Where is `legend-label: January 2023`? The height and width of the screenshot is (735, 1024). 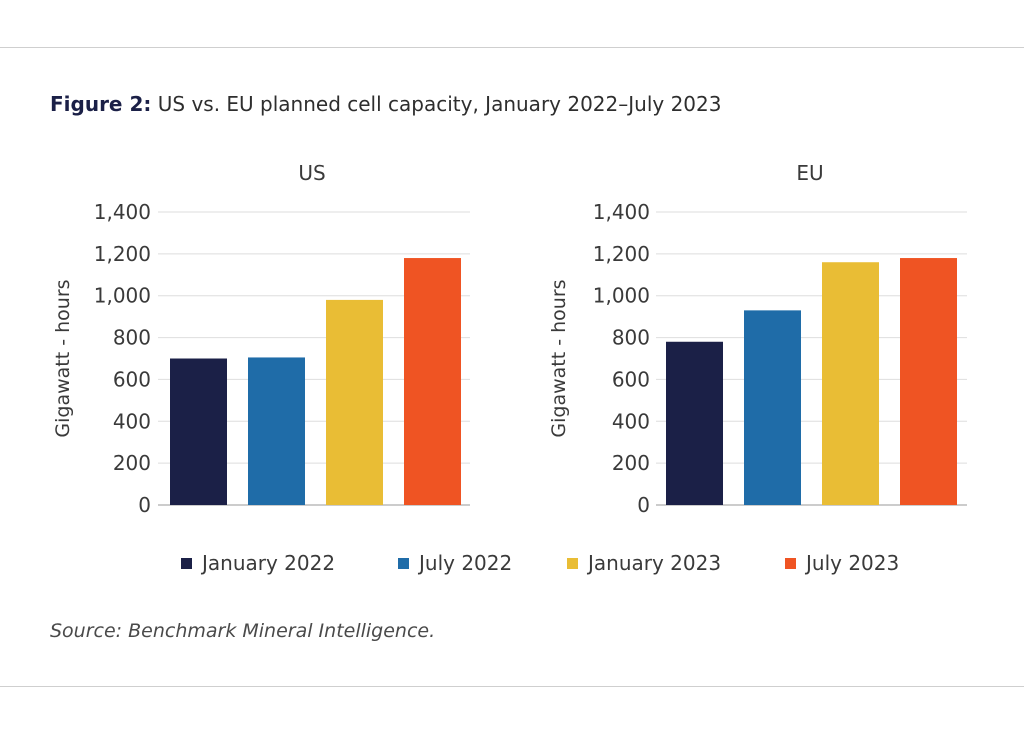 legend-label: January 2023 is located at coordinates (655, 563).